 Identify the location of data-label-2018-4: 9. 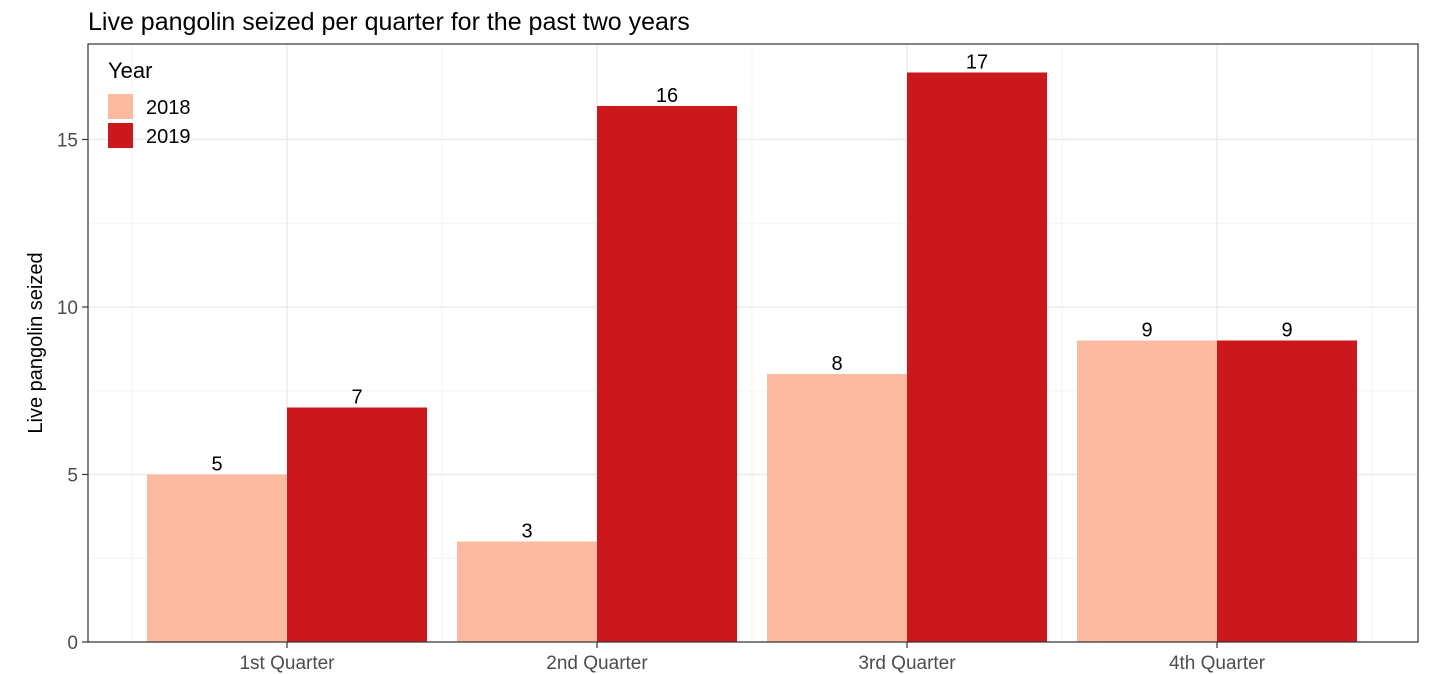
(1146, 330).